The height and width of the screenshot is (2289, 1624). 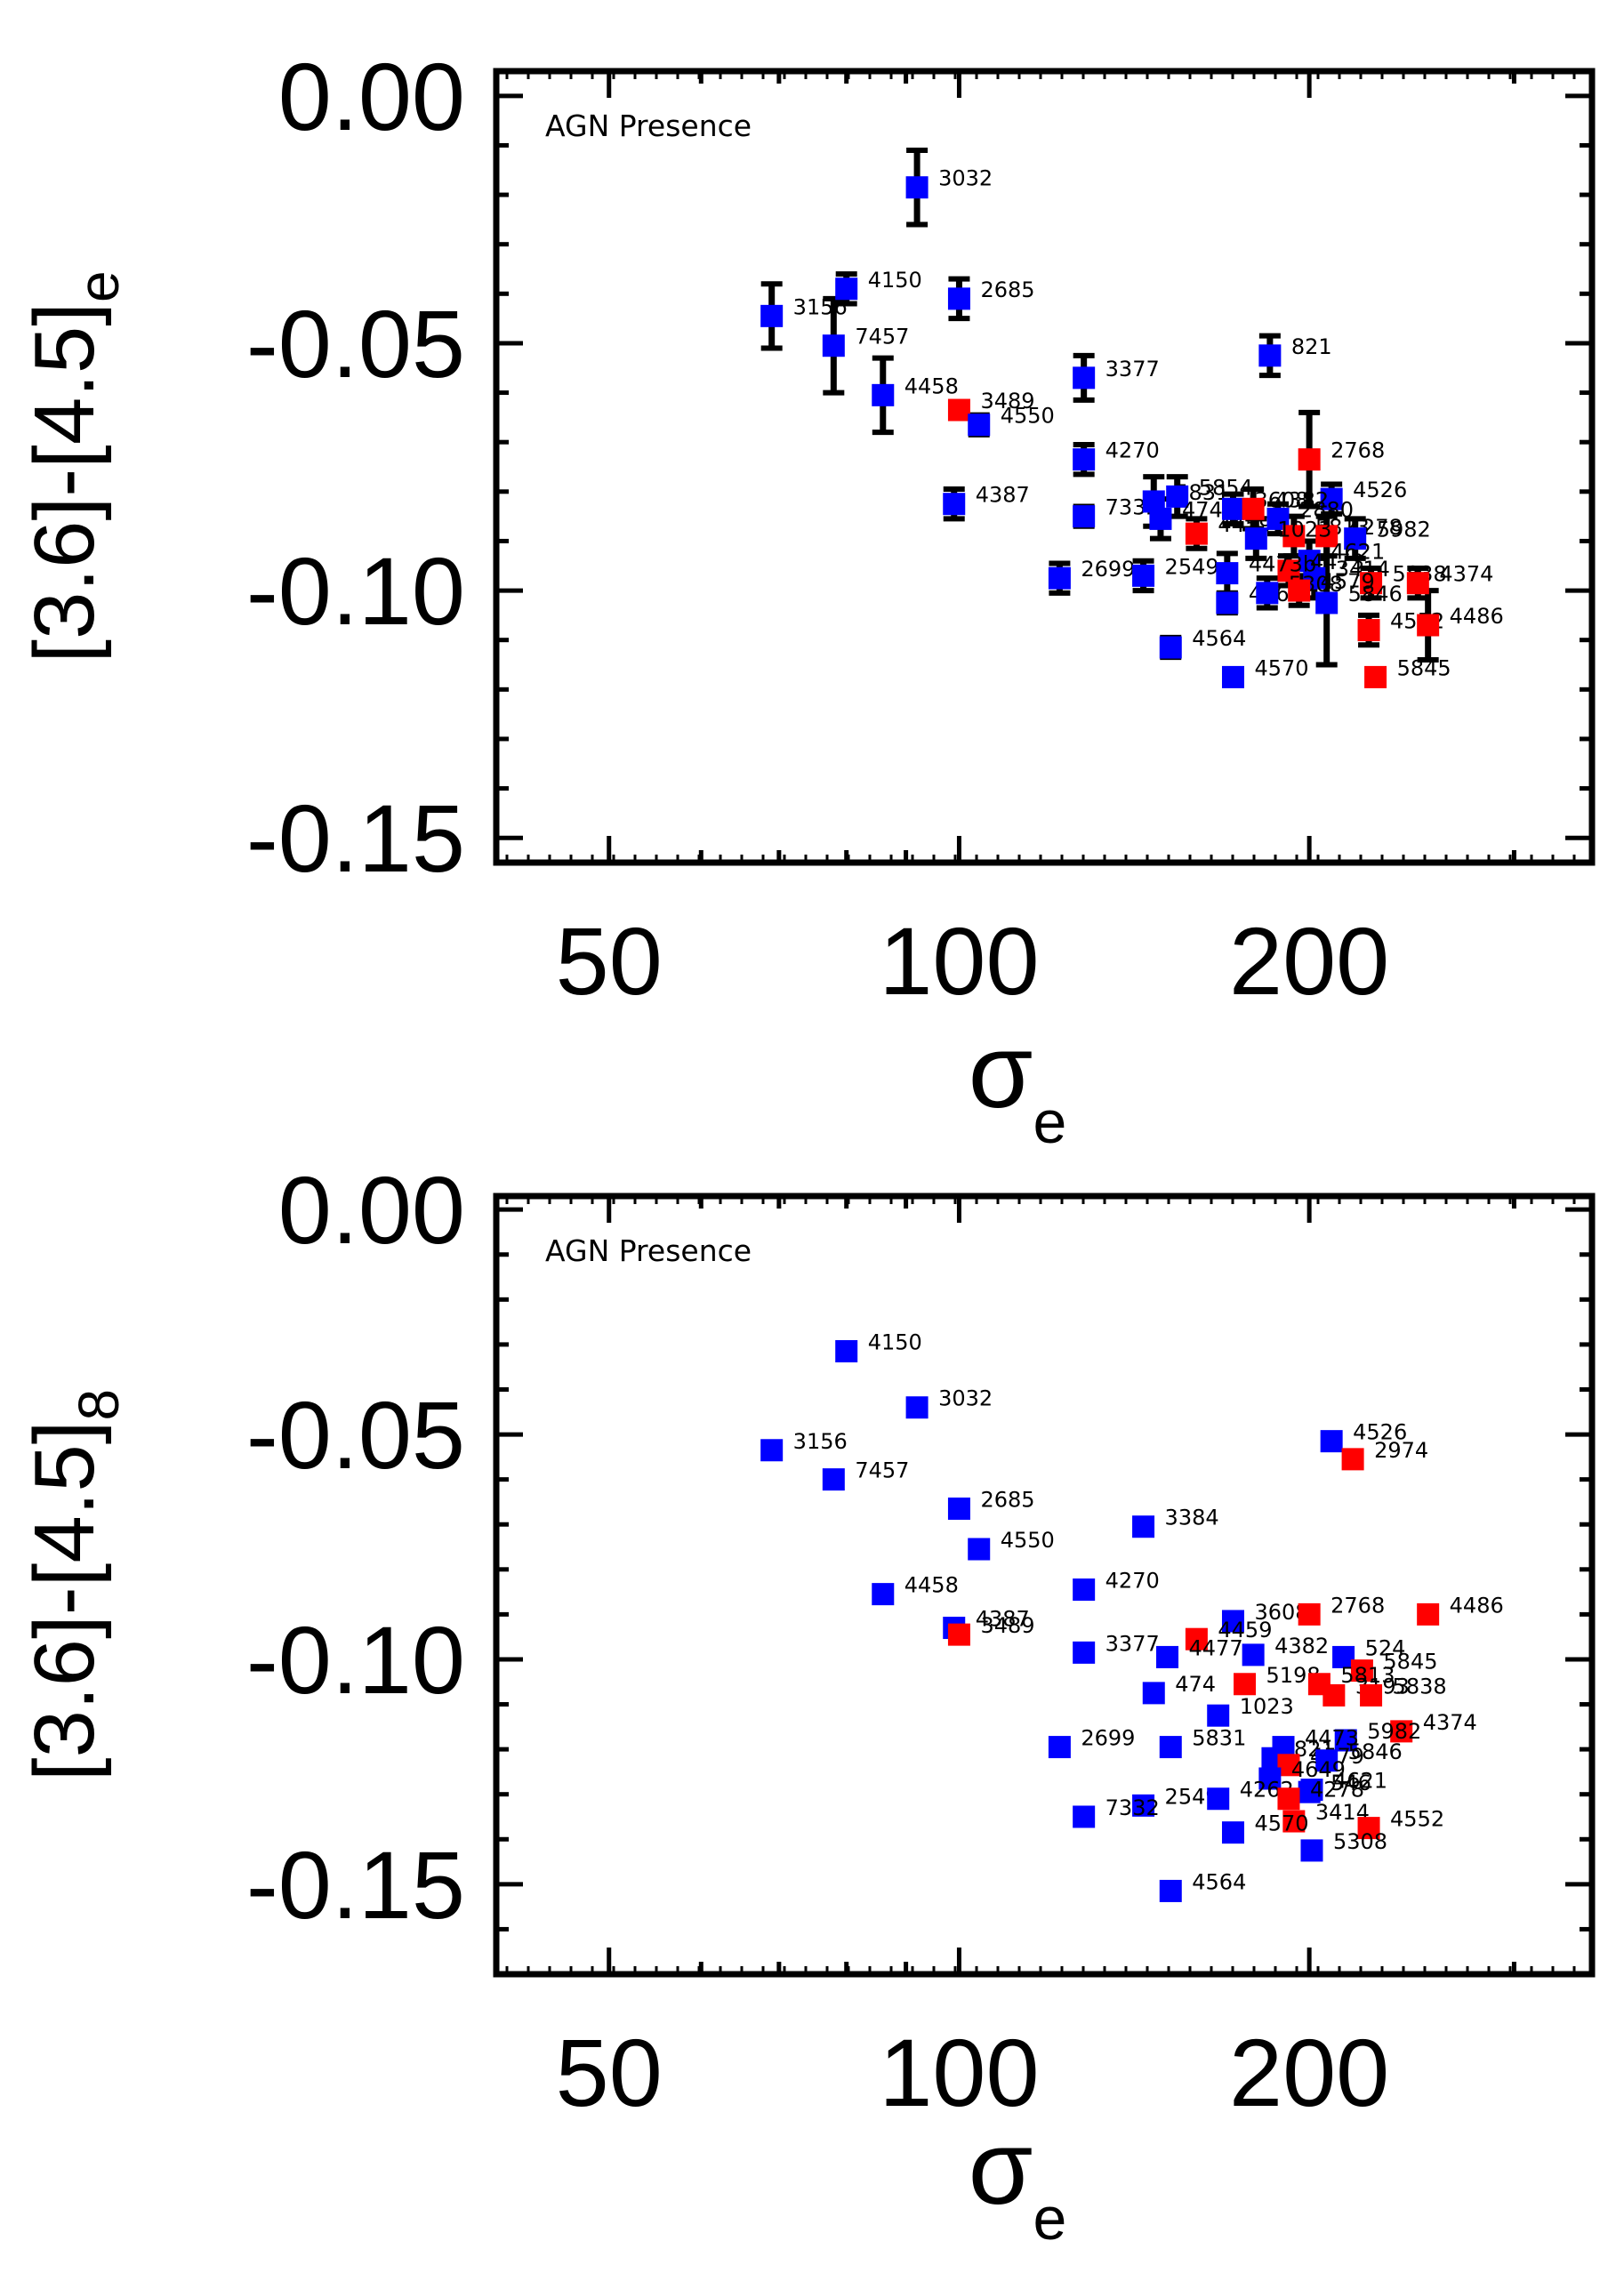 I want to click on c0-point-label-4570: 4570, so click(x=1281, y=667).